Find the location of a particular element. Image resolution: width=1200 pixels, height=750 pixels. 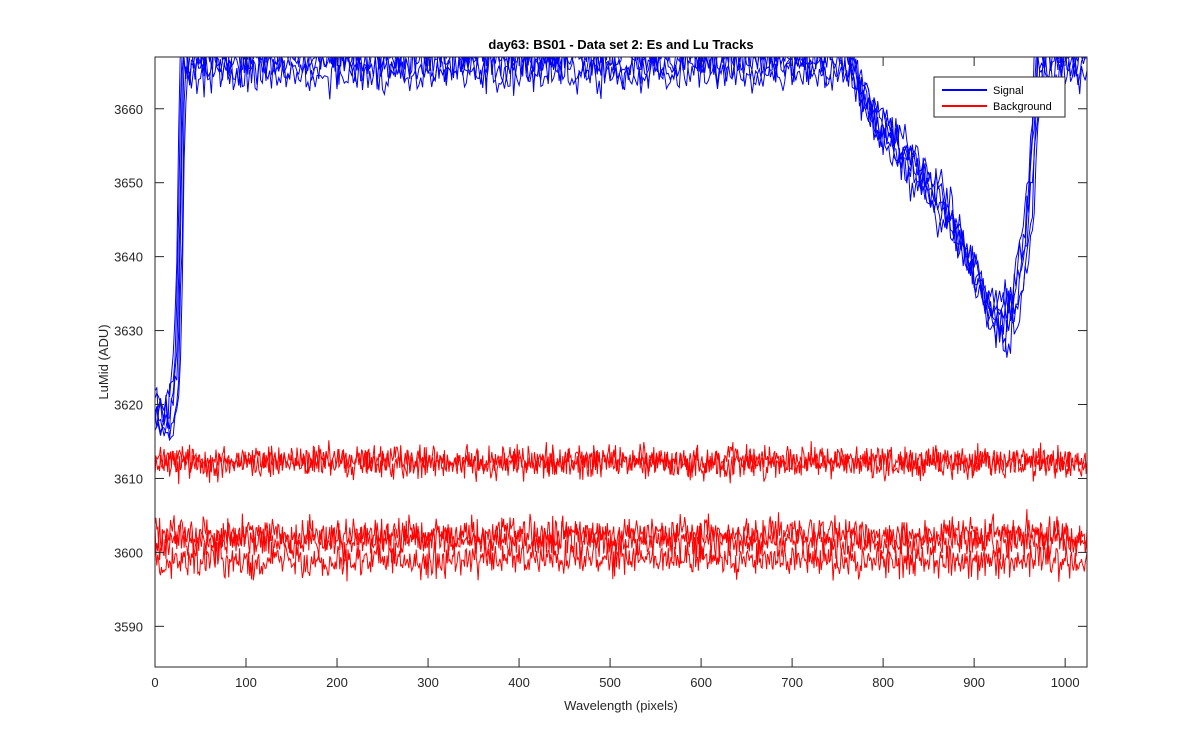

y-tick-label: 3650 is located at coordinates (128, 183).